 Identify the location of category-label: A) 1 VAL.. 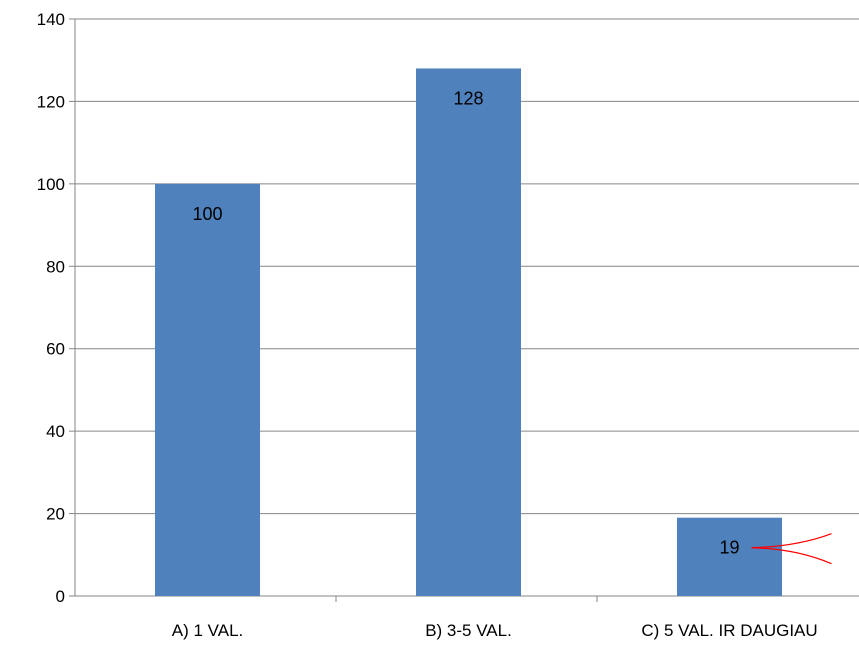
(208, 630).